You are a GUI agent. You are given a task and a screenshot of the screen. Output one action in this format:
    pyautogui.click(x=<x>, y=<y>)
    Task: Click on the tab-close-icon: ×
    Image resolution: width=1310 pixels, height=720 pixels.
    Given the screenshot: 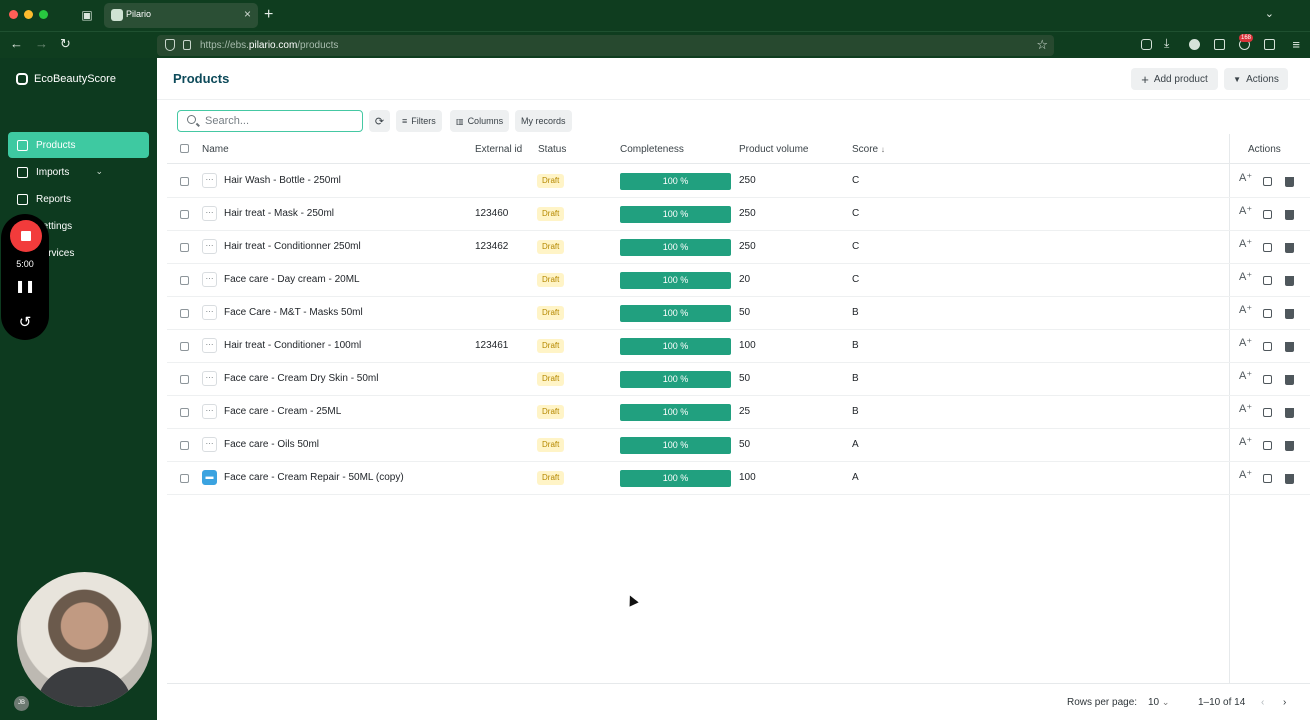 What is the action you would take?
    pyautogui.click(x=247, y=14)
    